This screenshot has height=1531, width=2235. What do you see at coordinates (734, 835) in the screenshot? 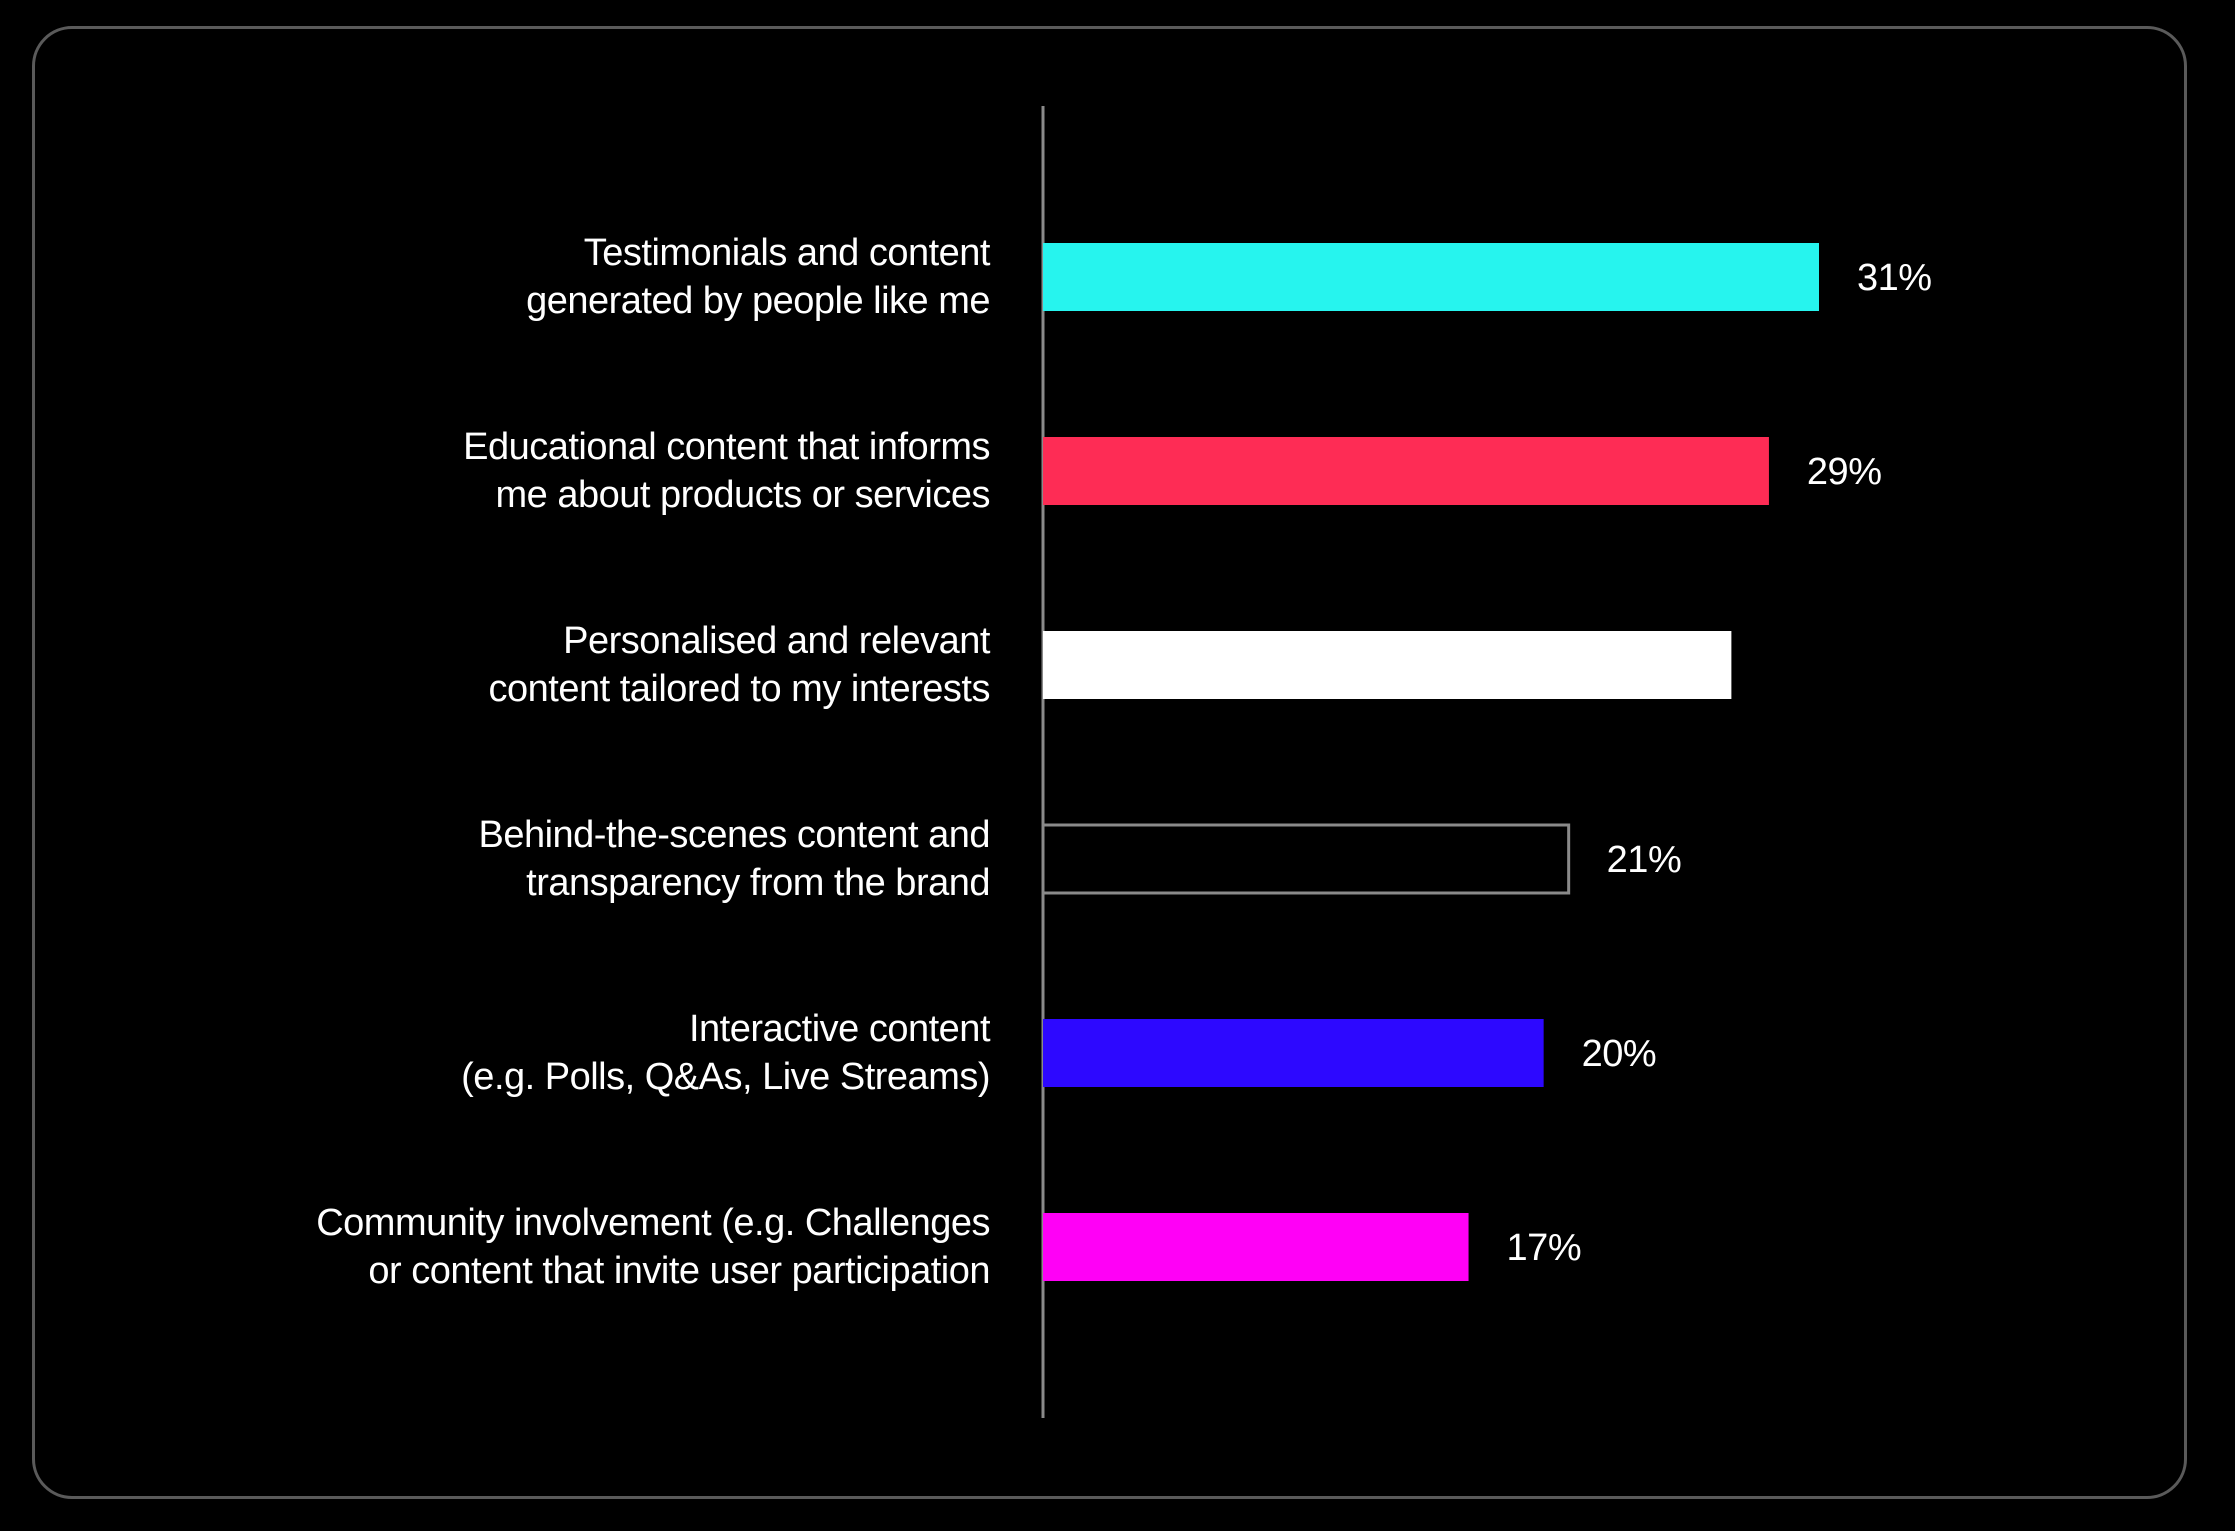
I see `category-label-line: Behind-the-scenes content and` at bounding box center [734, 835].